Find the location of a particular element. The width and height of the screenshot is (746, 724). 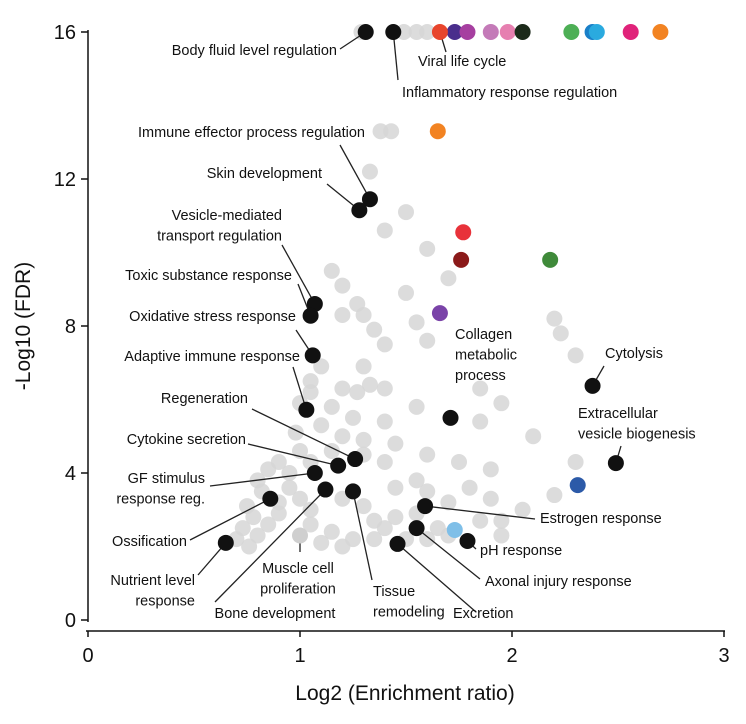

point-label-line: Adaptive immune response is located at coordinates (212, 357).